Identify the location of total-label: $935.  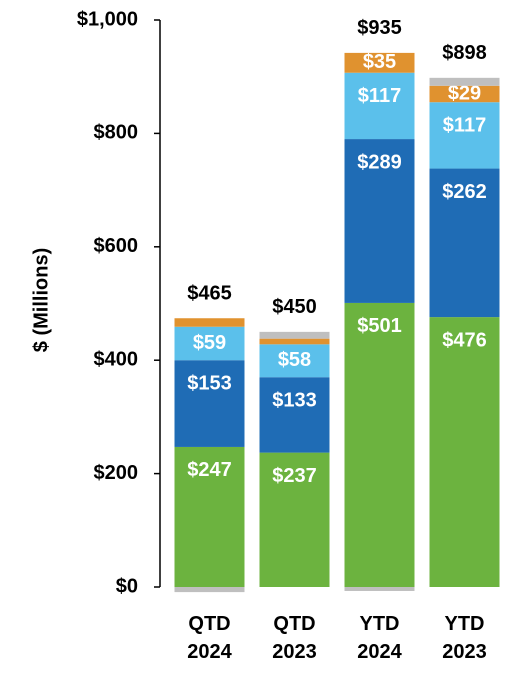
(379, 28).